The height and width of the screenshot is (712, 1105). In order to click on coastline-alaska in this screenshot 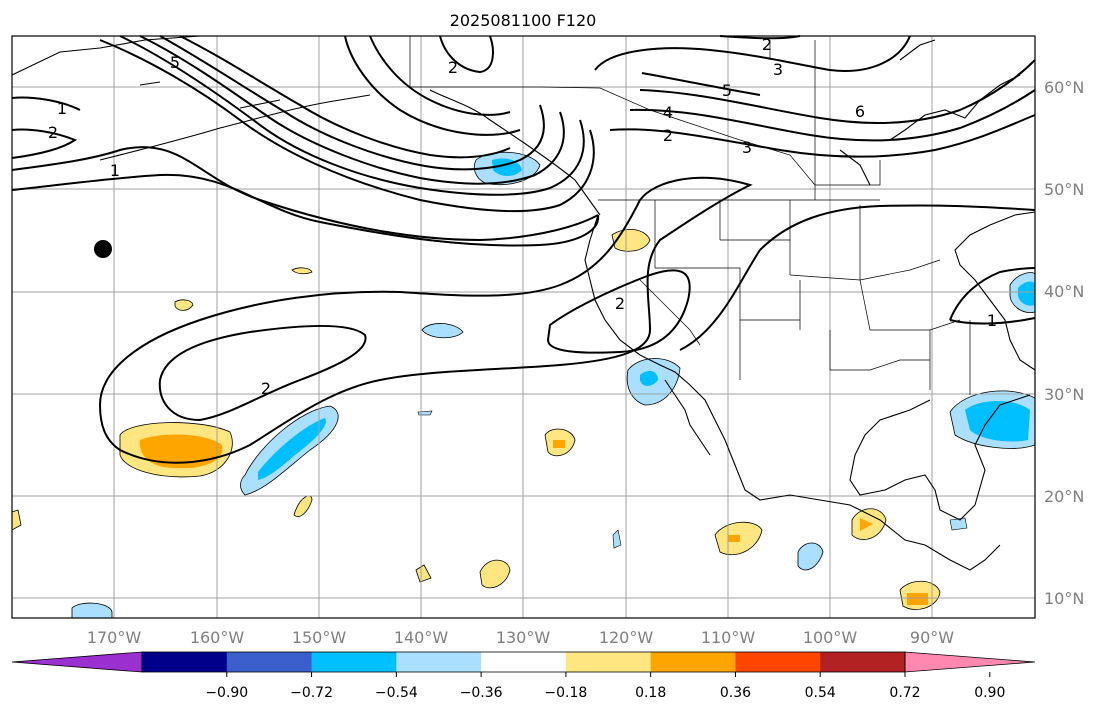, I will do `click(306, 125)`.